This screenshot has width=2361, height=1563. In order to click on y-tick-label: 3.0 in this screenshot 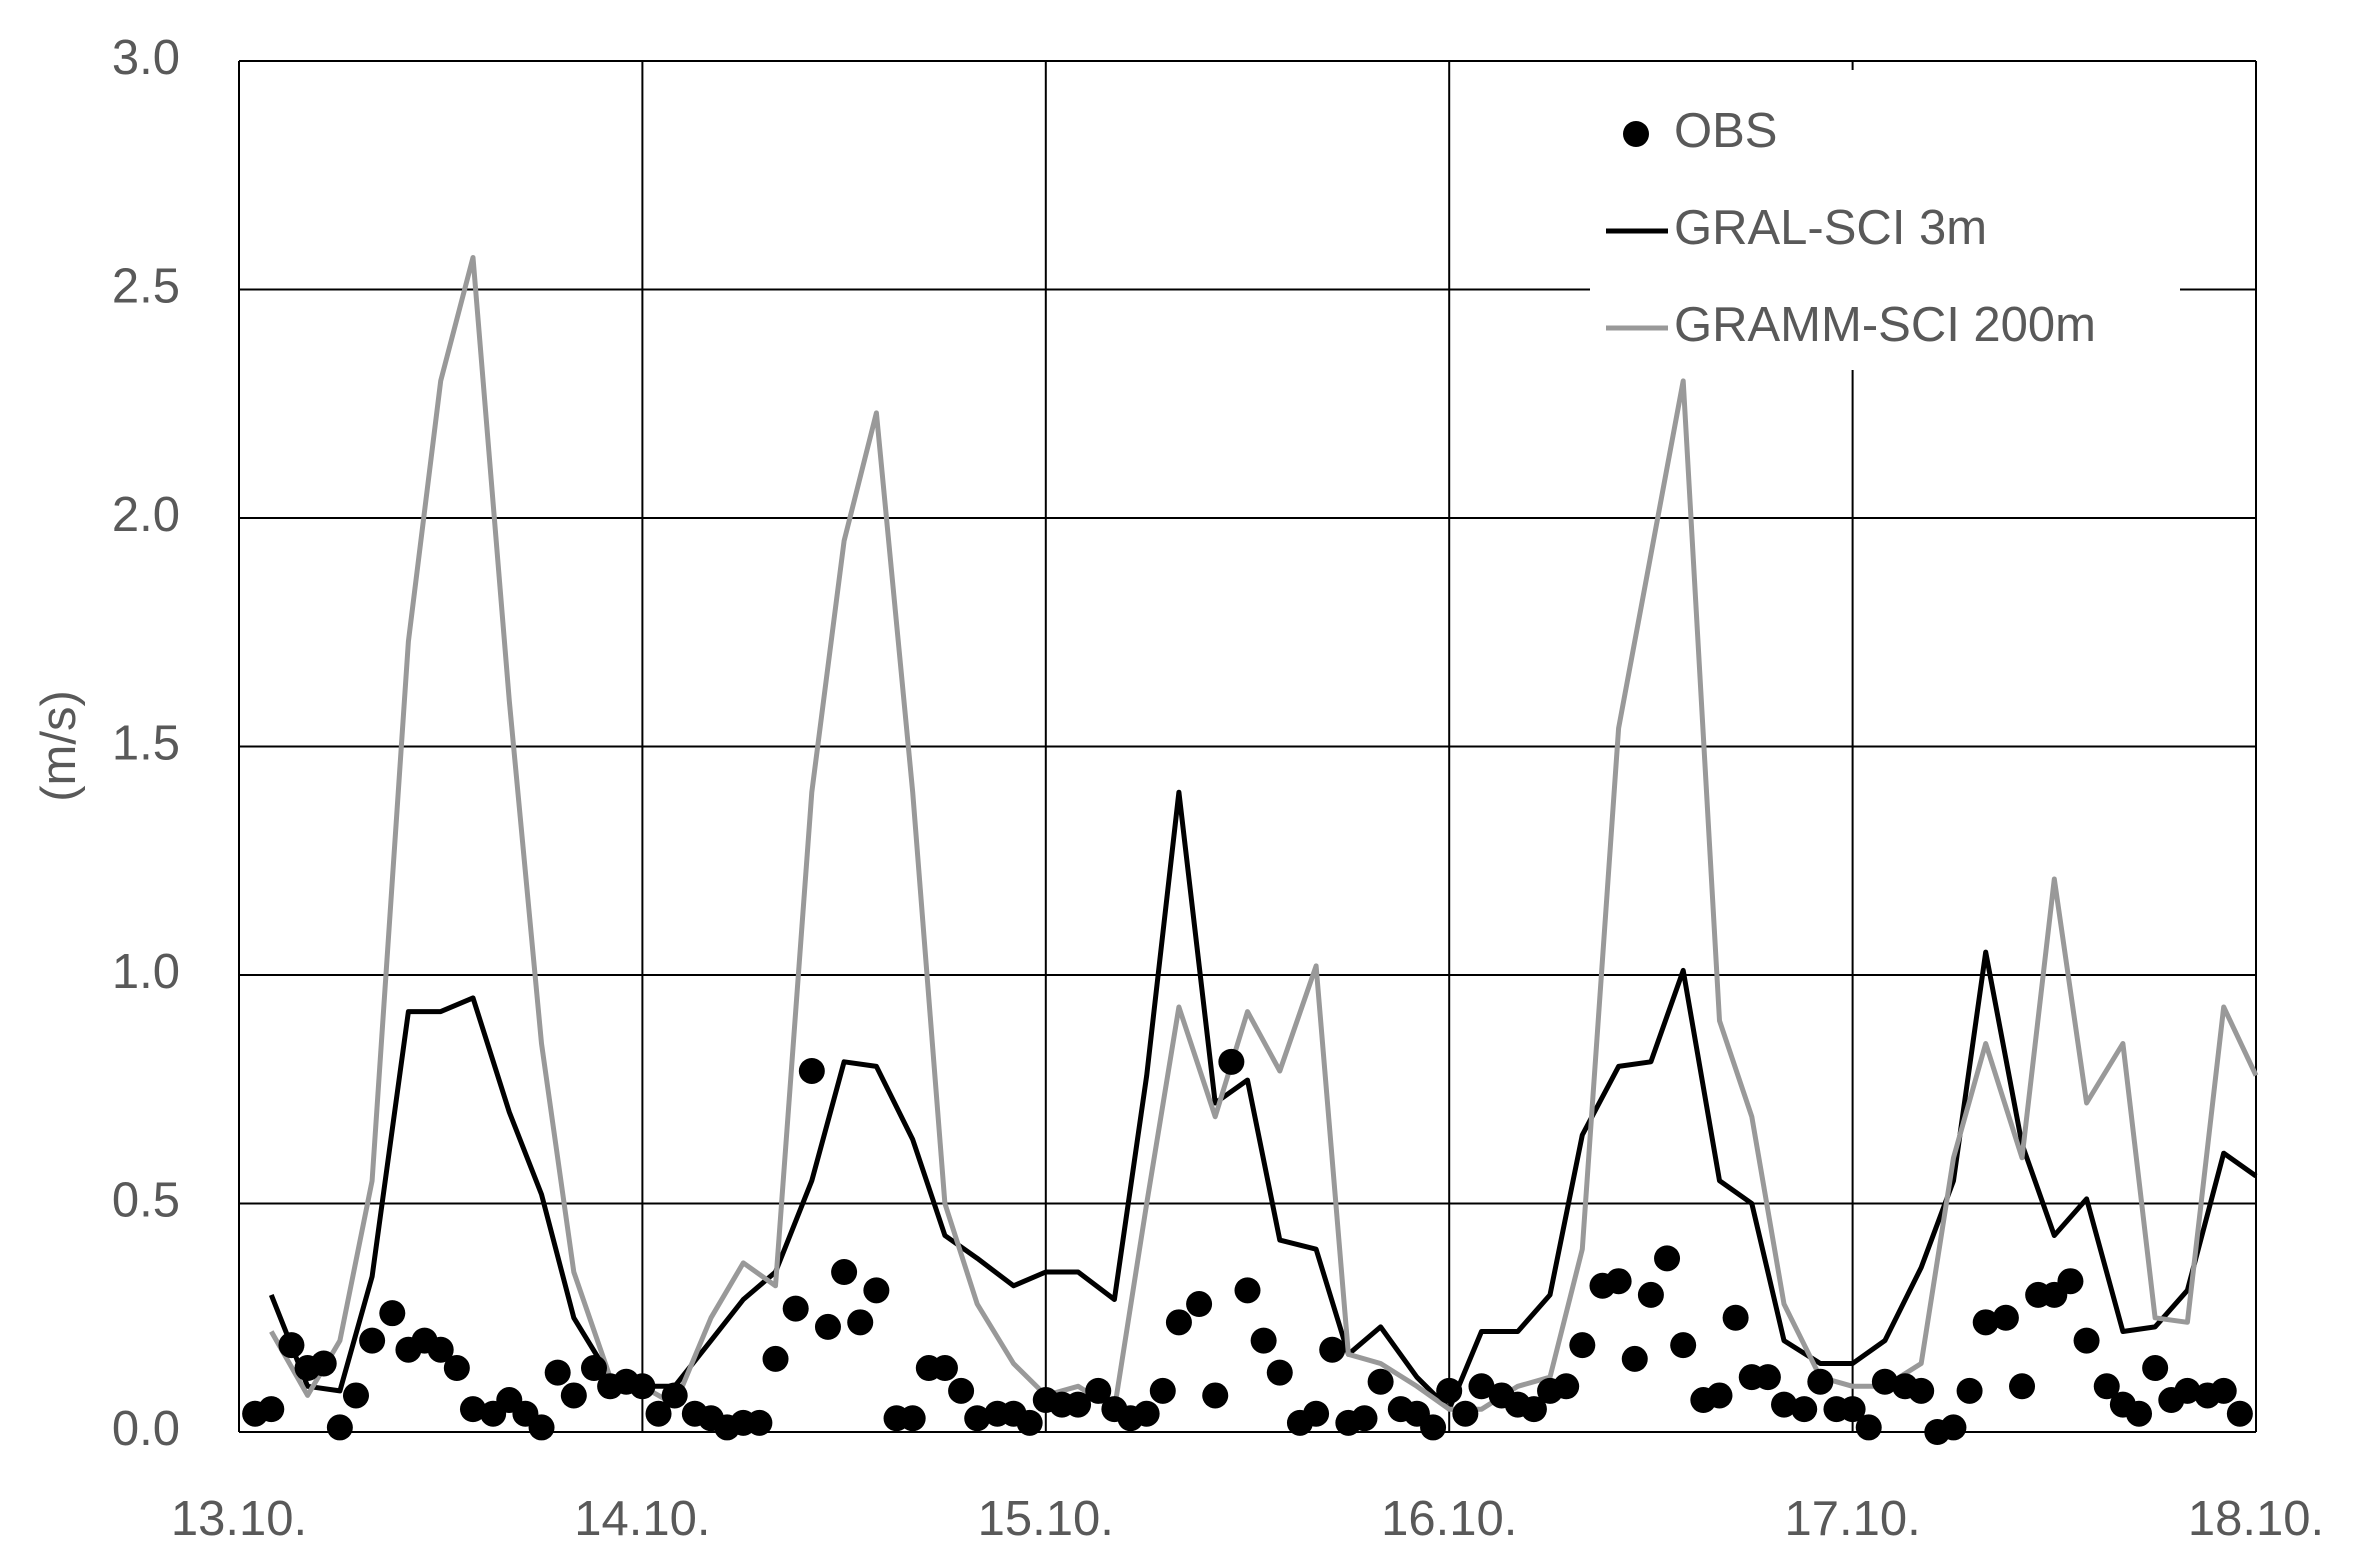, I will do `click(146, 58)`.